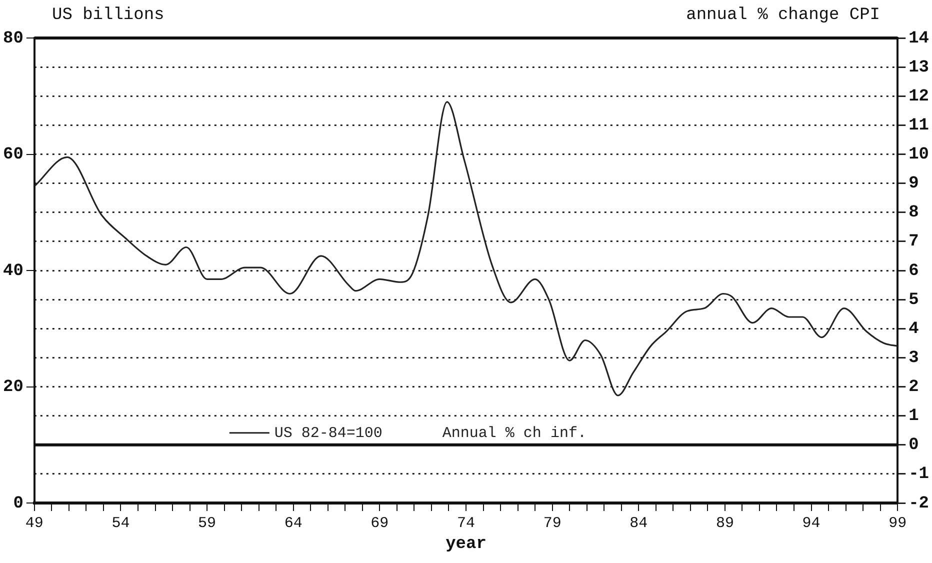  What do you see at coordinates (207, 523) in the screenshot?
I see `x-tick-label: 59` at bounding box center [207, 523].